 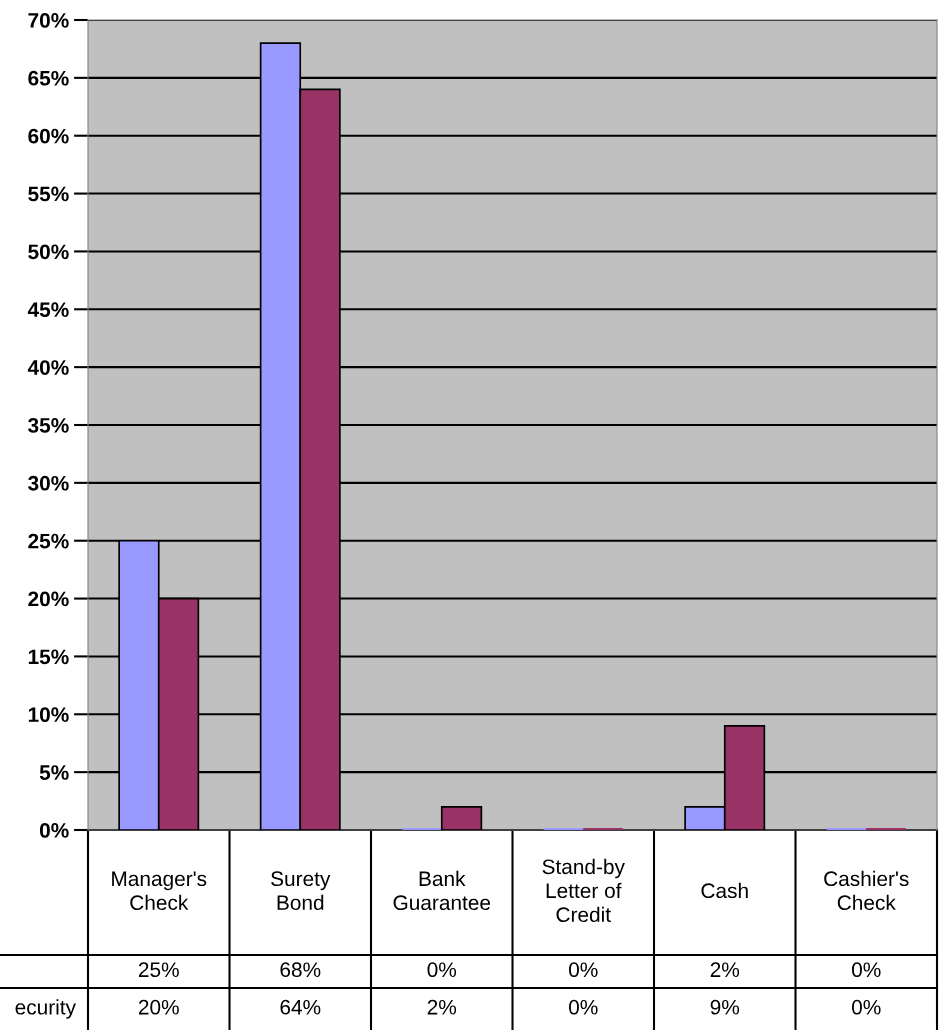 What do you see at coordinates (442, 890) in the screenshot?
I see `x-tick-label: Bank Guarantee` at bounding box center [442, 890].